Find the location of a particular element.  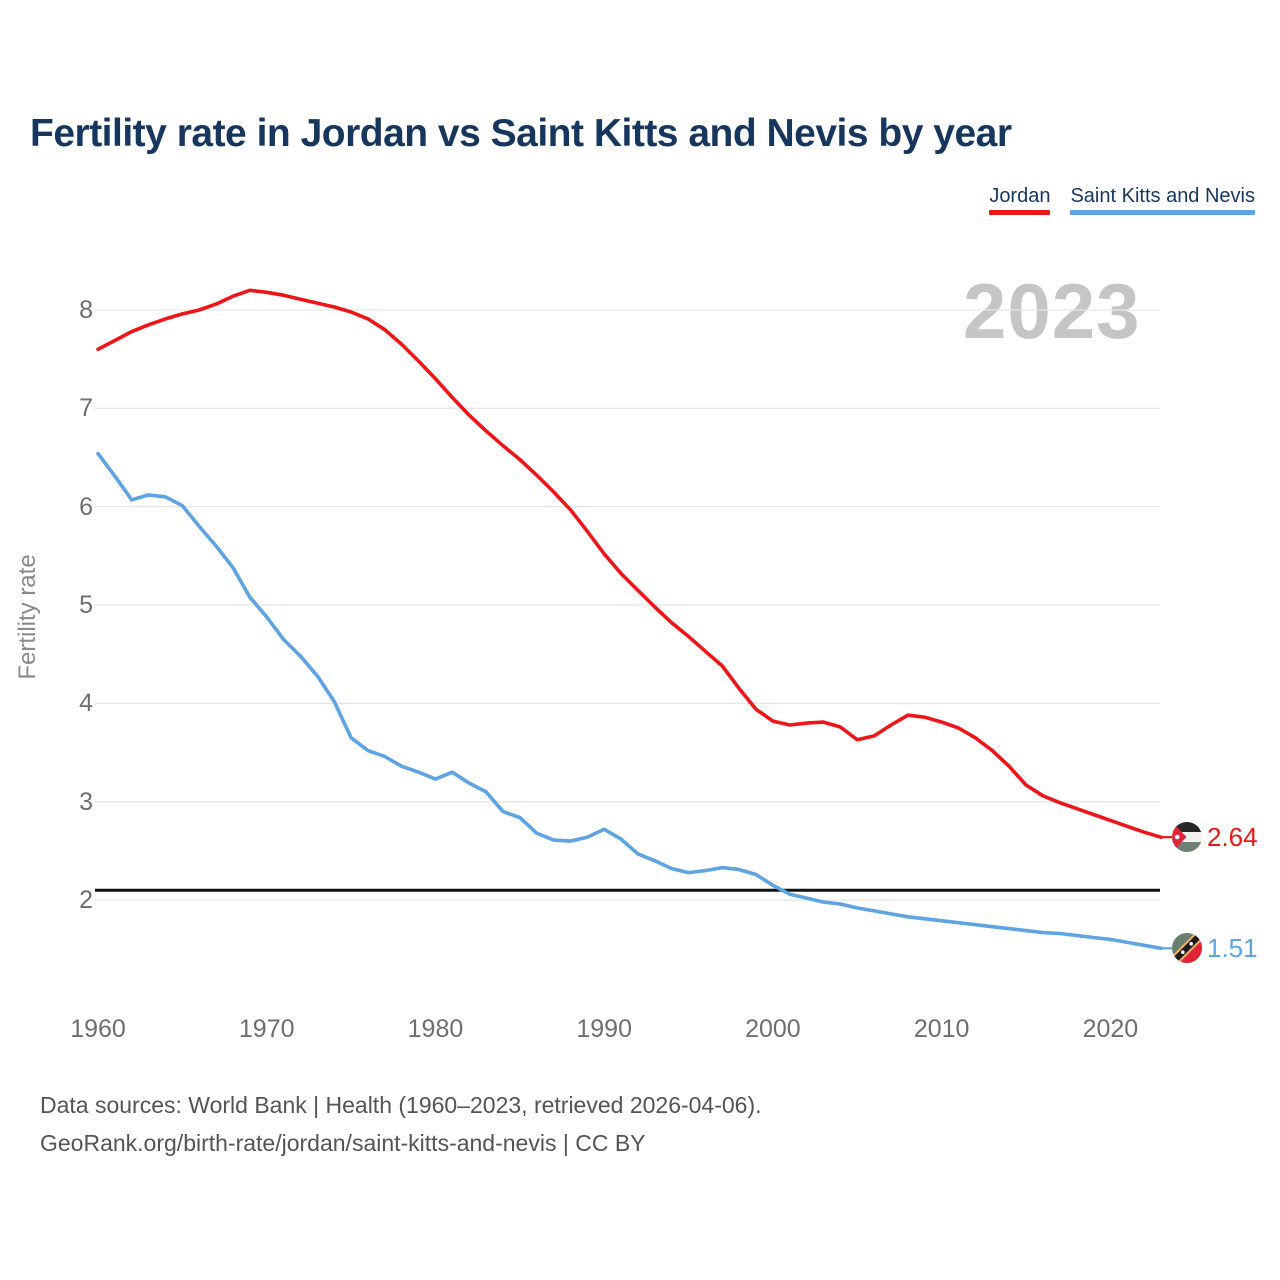

x-tick-label: 2000 is located at coordinates (773, 1029).